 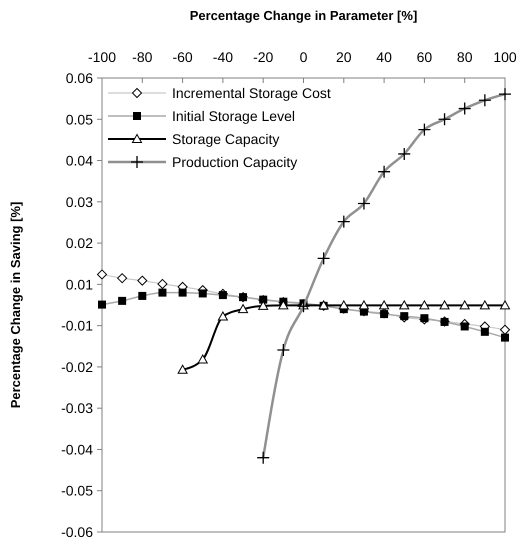 What do you see at coordinates (80, 78) in the screenshot?
I see `y-tick-label: 0.06` at bounding box center [80, 78].